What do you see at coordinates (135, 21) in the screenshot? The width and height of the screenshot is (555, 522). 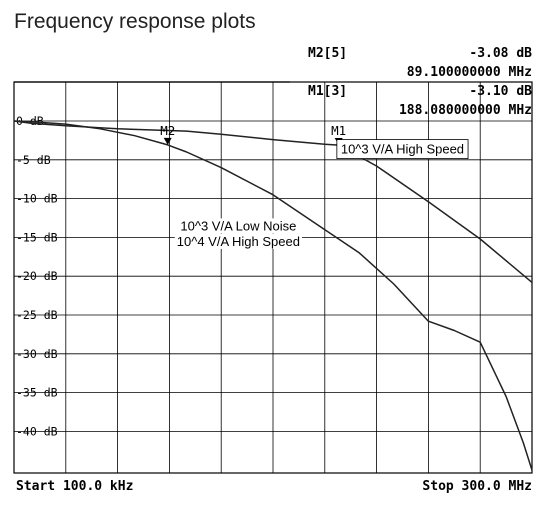 I see `page-title: Frequency response plots` at bounding box center [135, 21].